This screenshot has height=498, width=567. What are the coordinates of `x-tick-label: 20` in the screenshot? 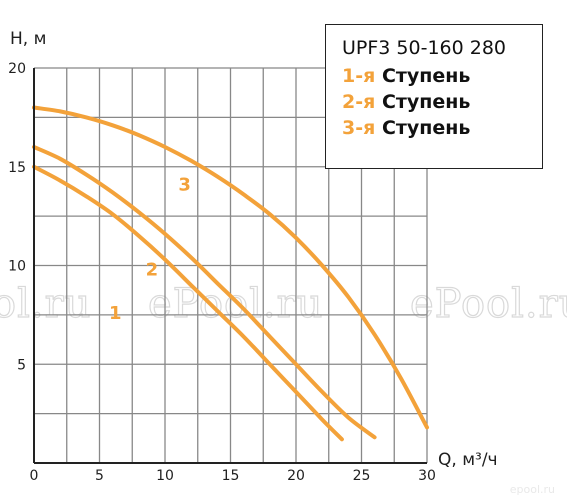 It's located at (296, 476).